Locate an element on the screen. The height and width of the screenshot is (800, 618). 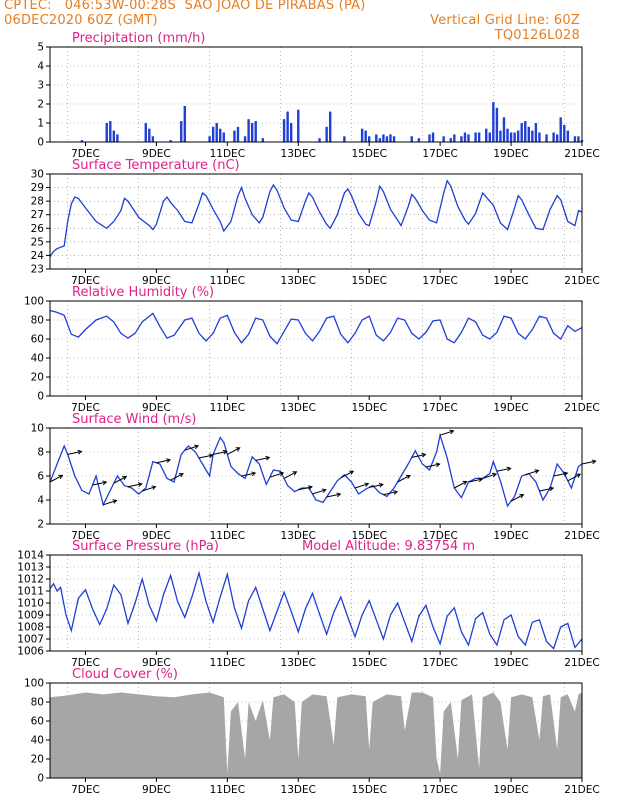
y-tick-label: 23 is located at coordinates (37, 270).